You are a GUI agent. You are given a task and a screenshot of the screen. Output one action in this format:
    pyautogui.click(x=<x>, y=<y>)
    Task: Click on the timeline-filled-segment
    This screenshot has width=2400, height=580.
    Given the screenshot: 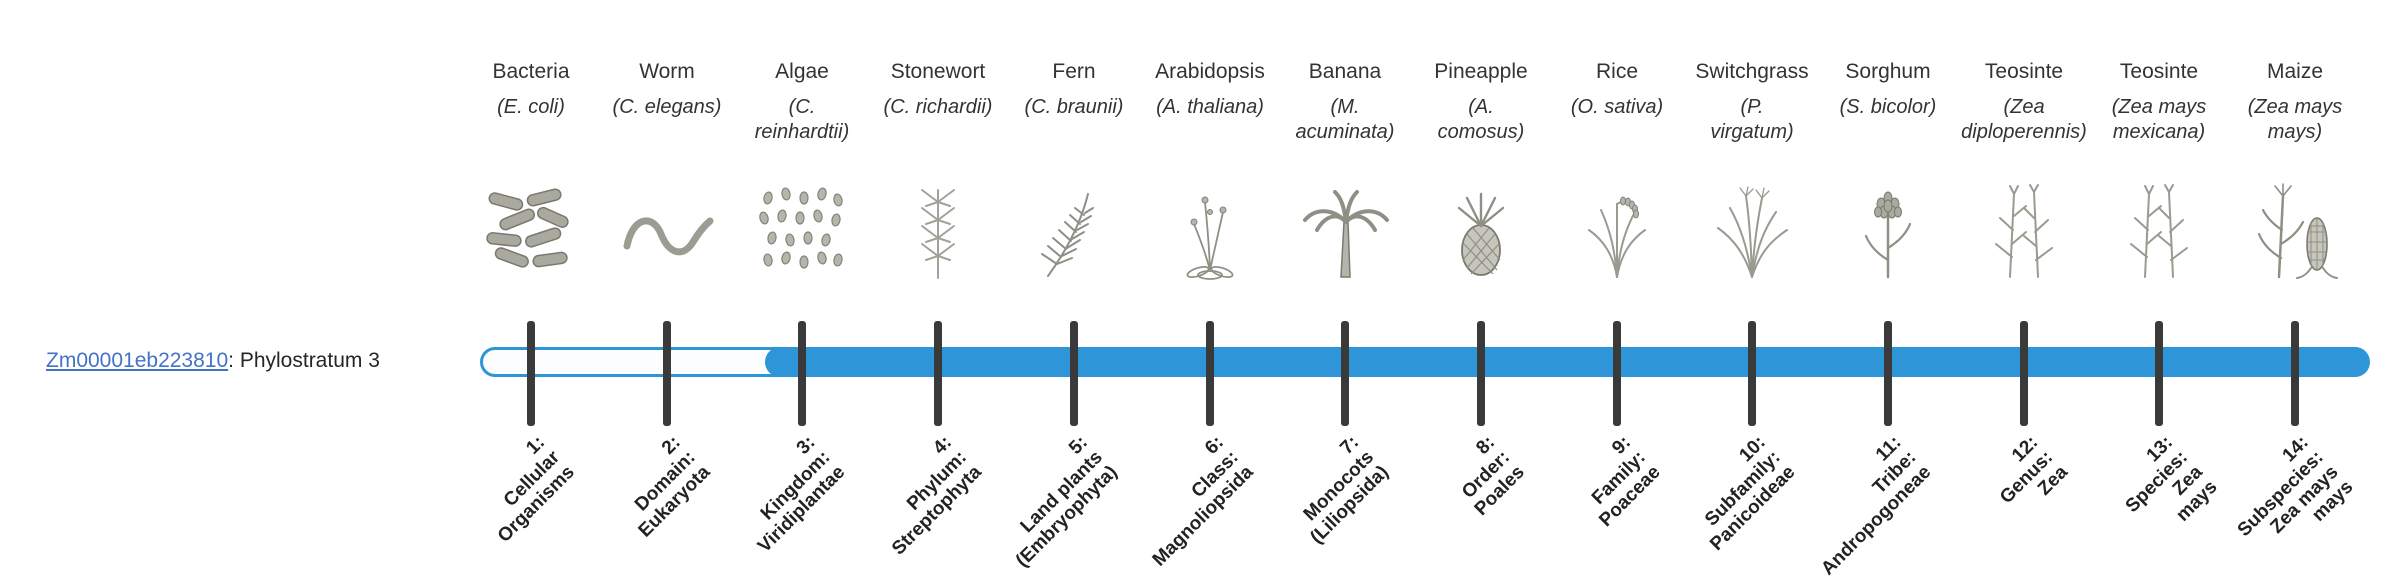 What is the action you would take?
    pyautogui.click(x=1567, y=362)
    